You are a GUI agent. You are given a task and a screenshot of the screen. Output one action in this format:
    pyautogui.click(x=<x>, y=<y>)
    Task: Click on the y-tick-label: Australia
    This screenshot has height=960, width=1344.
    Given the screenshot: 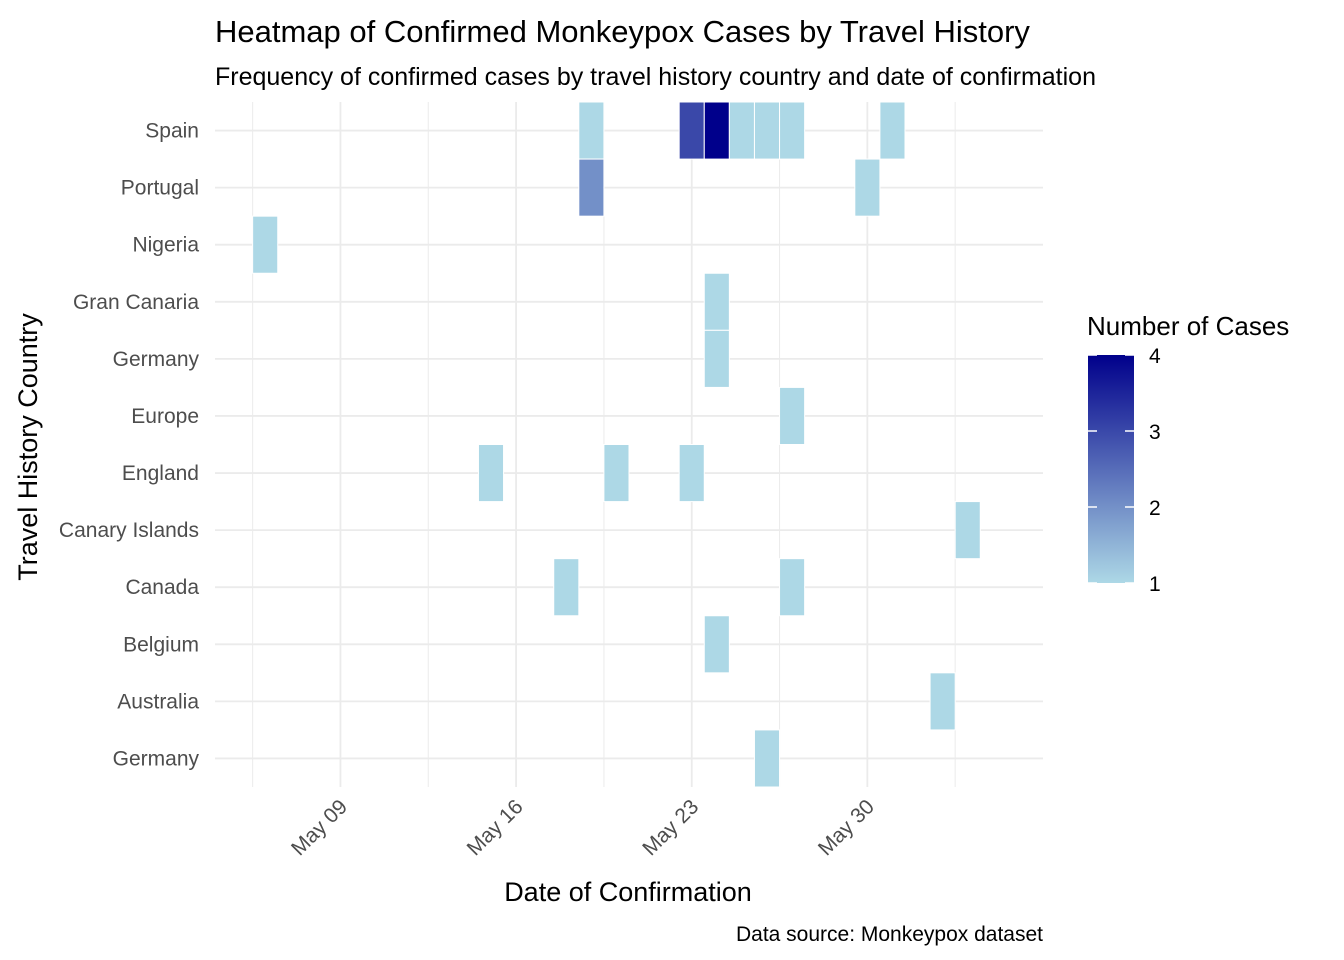 What is the action you would take?
    pyautogui.click(x=158, y=701)
    